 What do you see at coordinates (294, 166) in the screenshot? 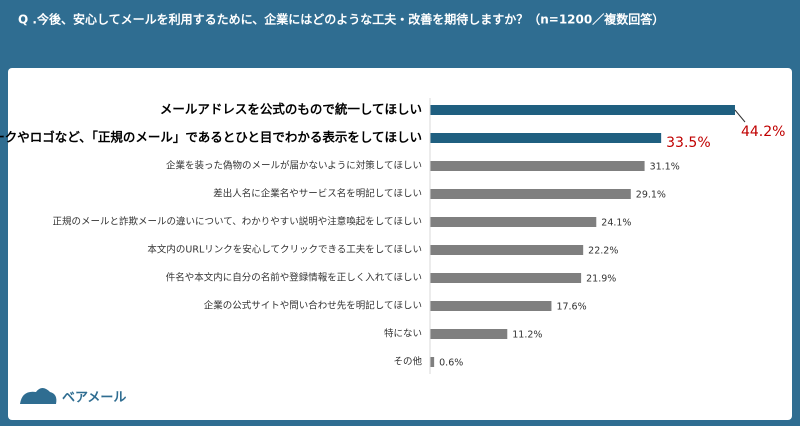
I see `y-tick-label: 企業を装った偽物のメールが届かないように対策してほしい` at bounding box center [294, 166].